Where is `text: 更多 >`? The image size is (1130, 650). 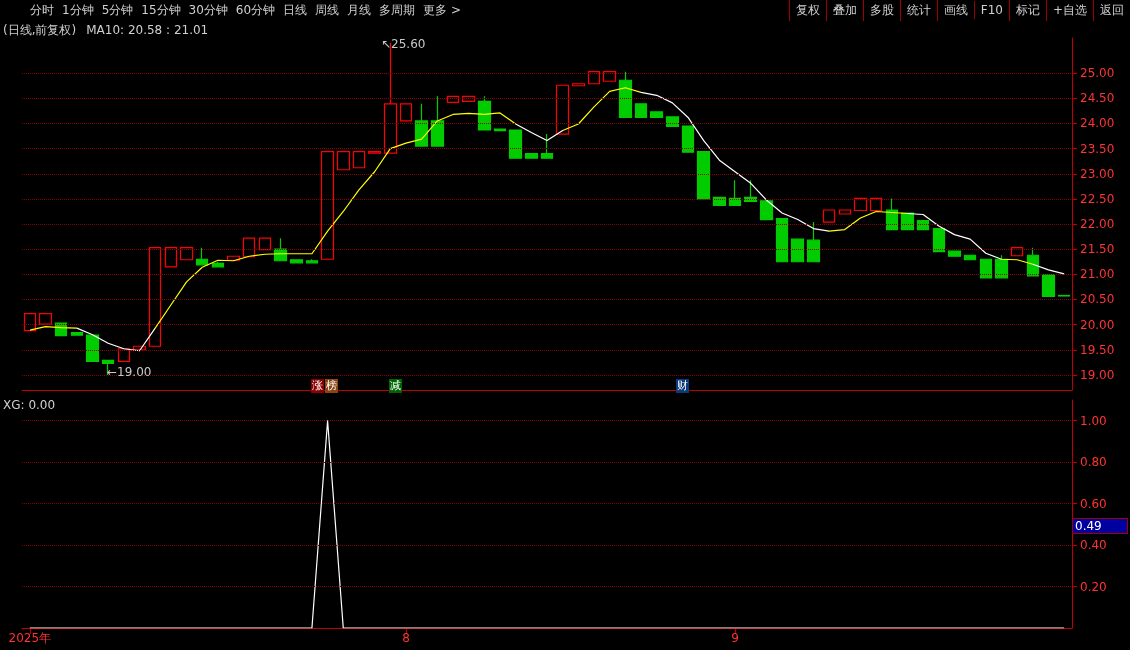
text: 更多 > is located at coordinates (442, 10).